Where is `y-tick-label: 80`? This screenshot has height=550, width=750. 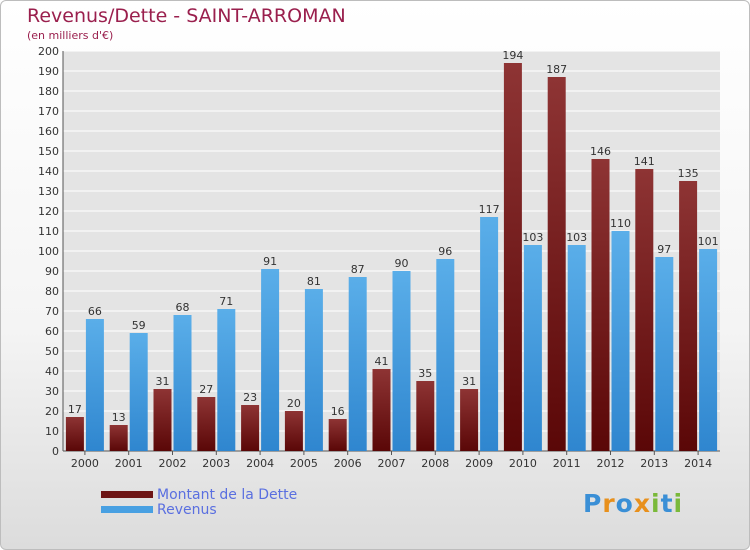 y-tick-label: 80 is located at coordinates (52, 291).